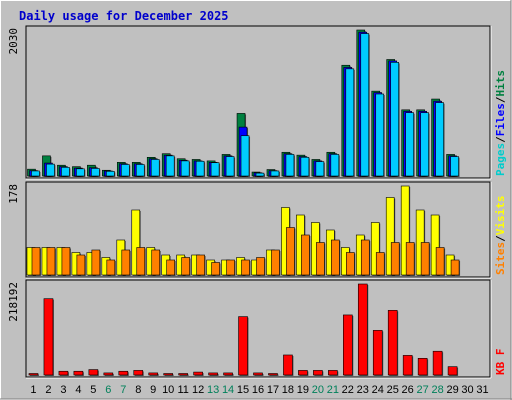 Image resolution: width=512 pixels, height=400 pixels. What do you see at coordinates (93, 390) in the screenshot?
I see `day-label-5: 5` at bounding box center [93, 390].